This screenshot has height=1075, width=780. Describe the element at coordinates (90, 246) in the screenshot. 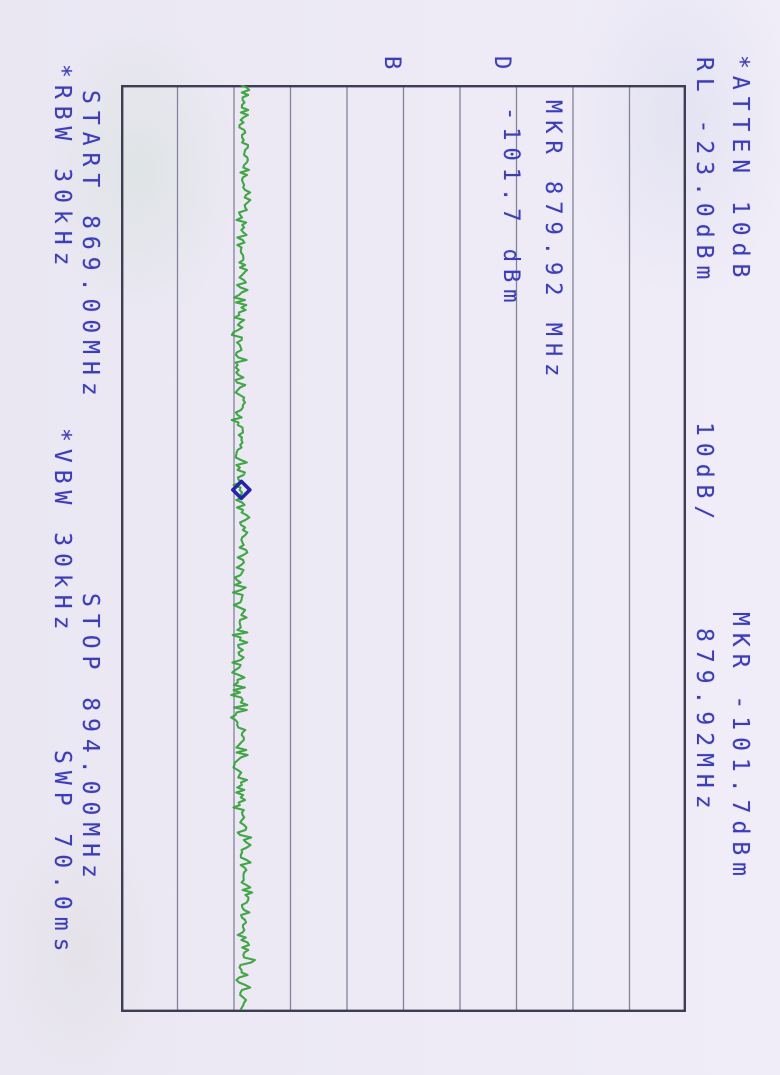

I see `start-frequency-label: START 869.00MHz` at that location.